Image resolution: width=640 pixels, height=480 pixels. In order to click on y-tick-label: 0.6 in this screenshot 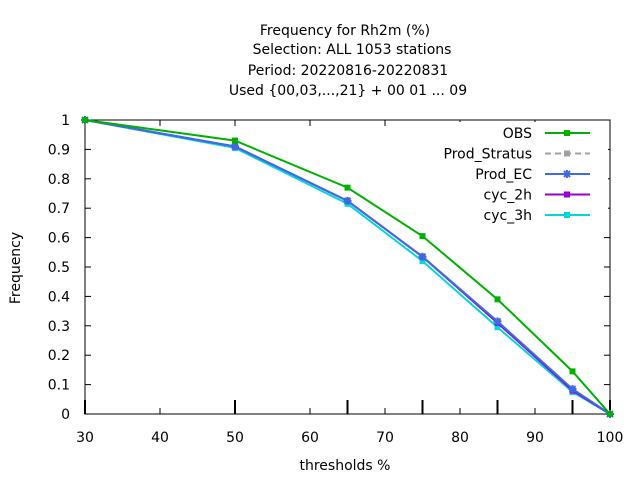, I will do `click(59, 239)`.